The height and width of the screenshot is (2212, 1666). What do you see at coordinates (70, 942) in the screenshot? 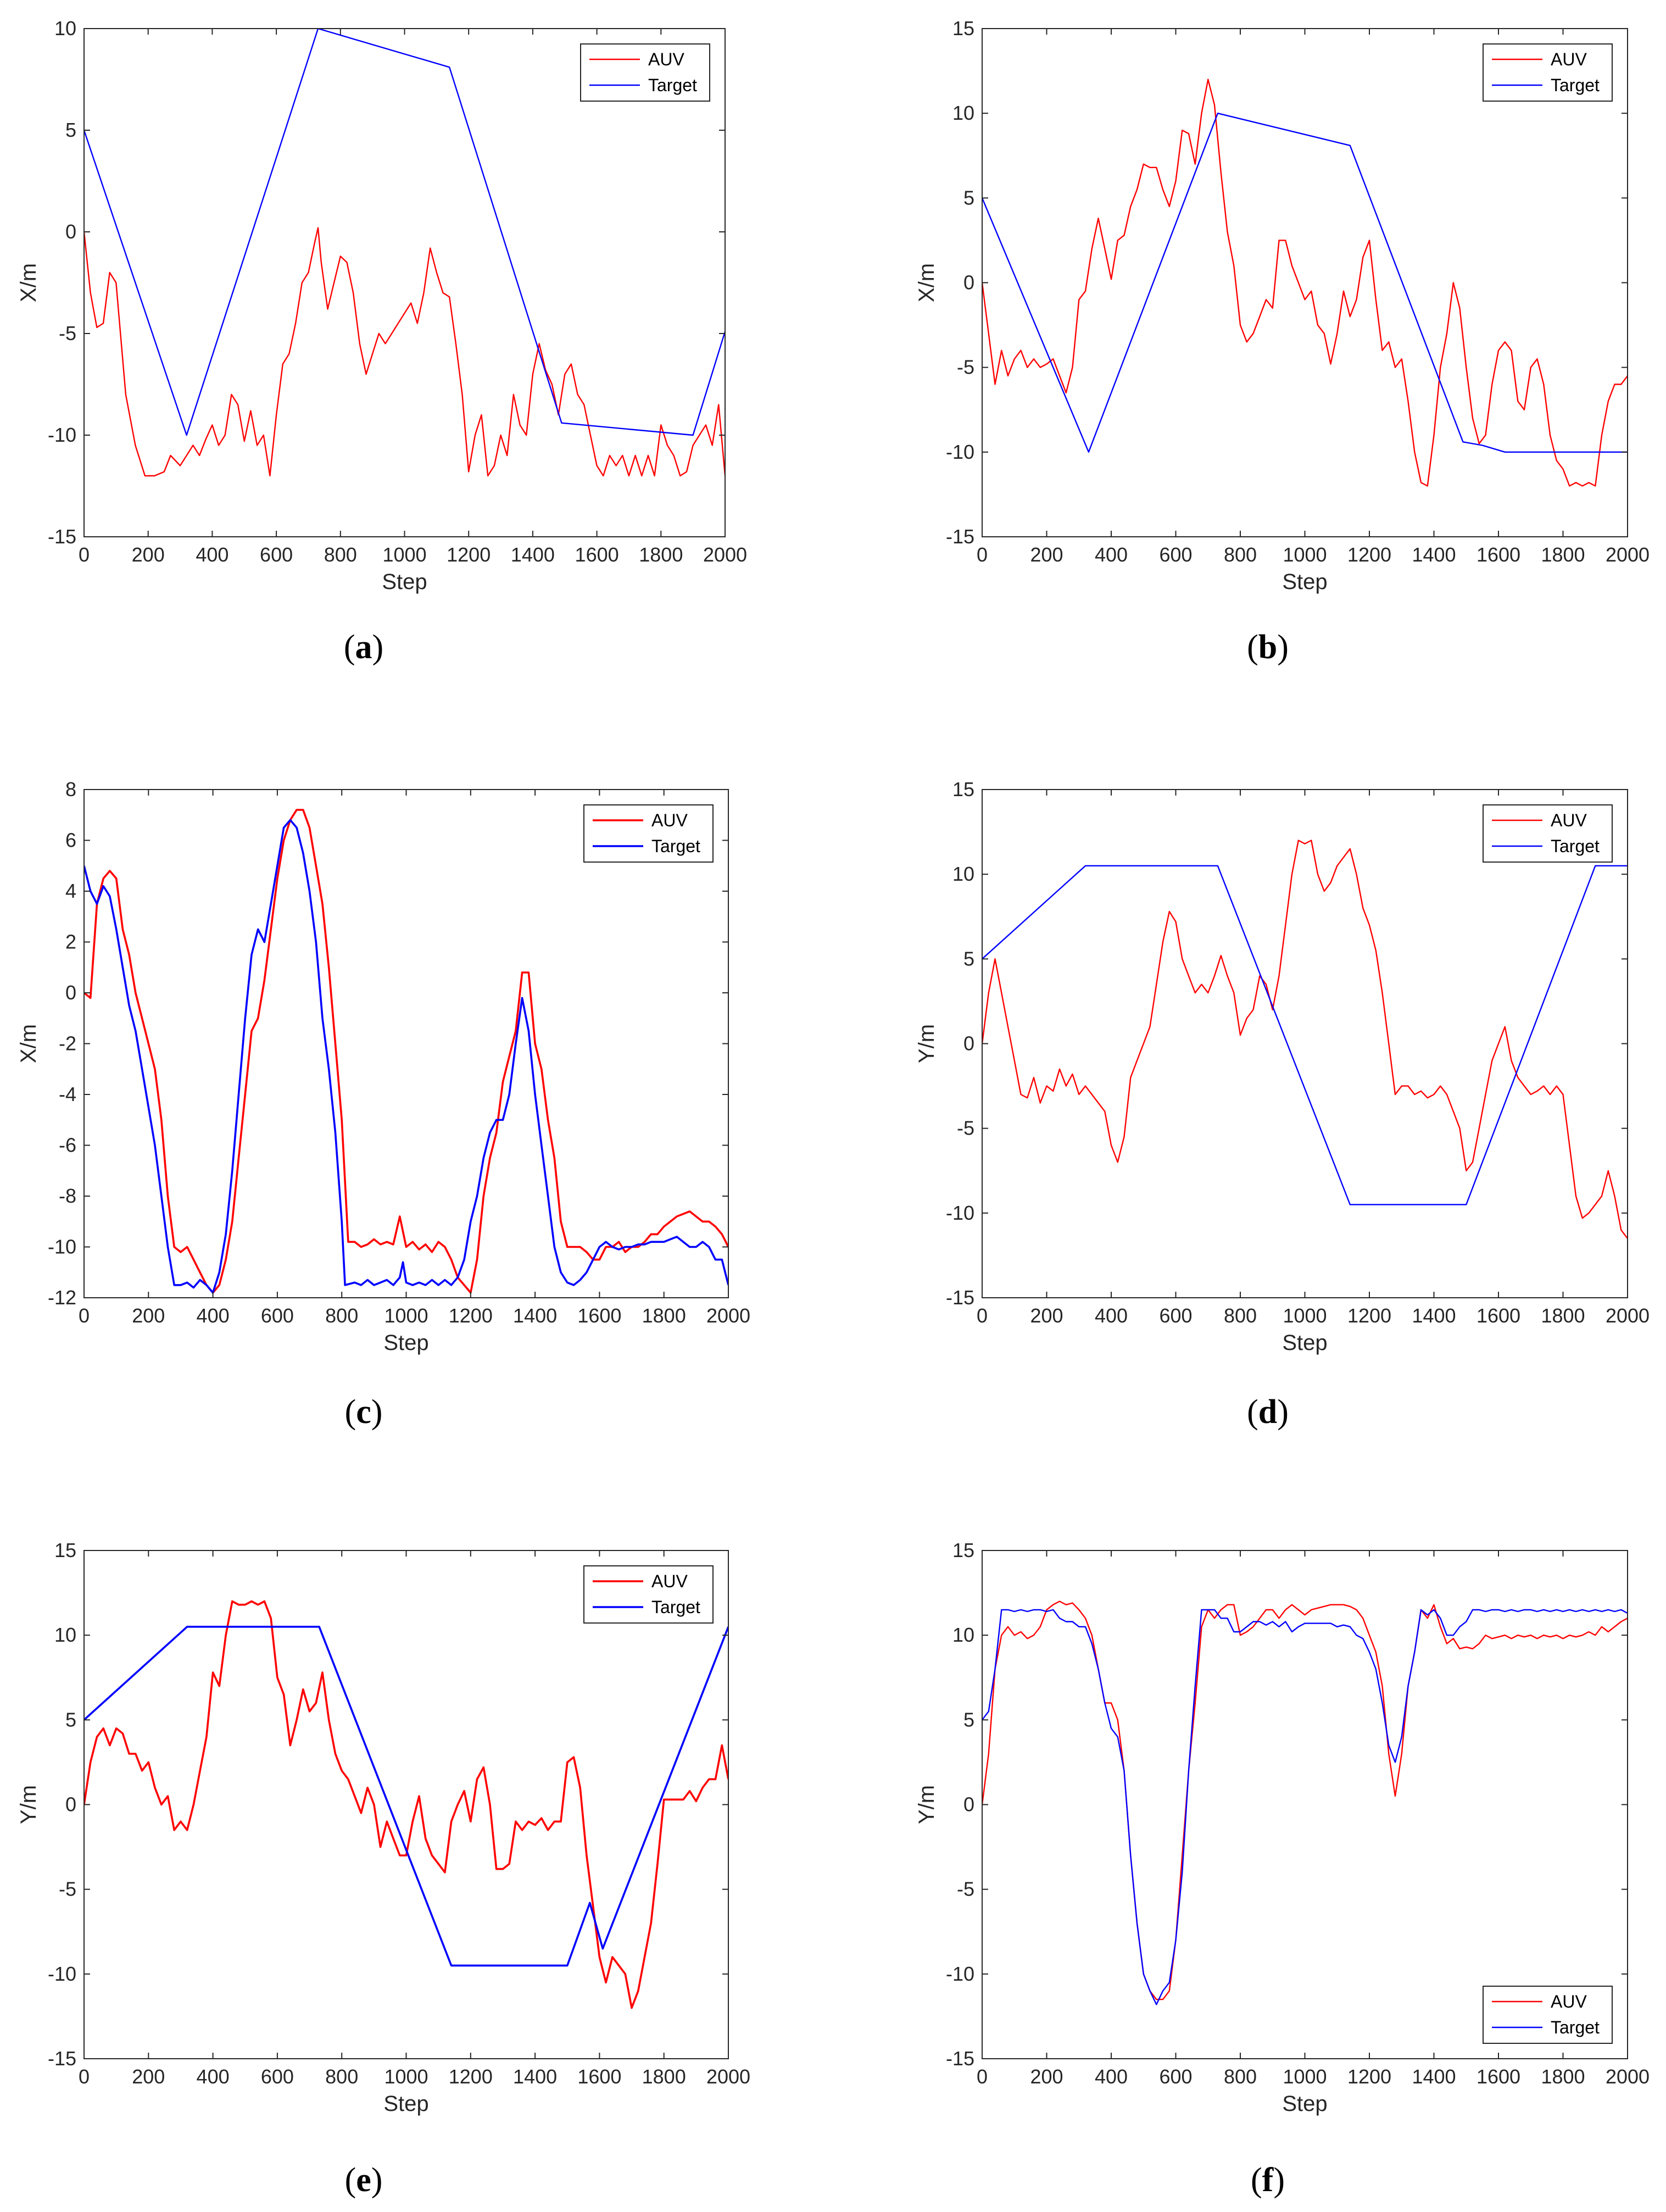
I see `y-tick-label: 2` at bounding box center [70, 942].